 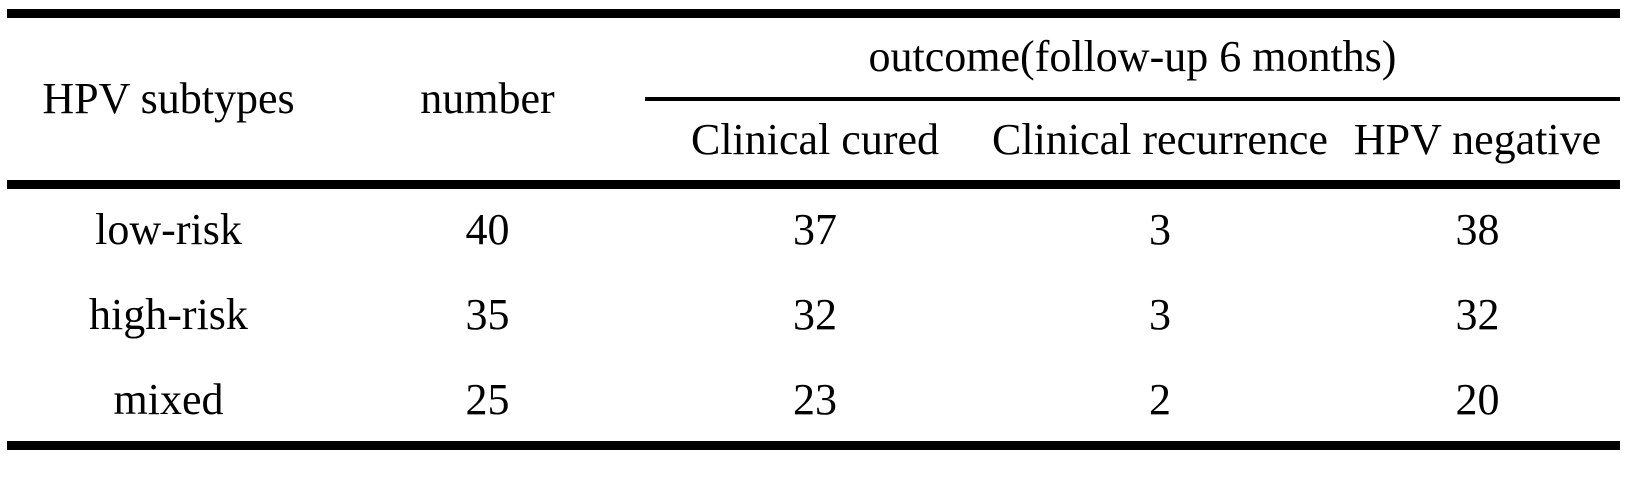 I want to click on cell-clinical-cured: 32, so click(x=815, y=314).